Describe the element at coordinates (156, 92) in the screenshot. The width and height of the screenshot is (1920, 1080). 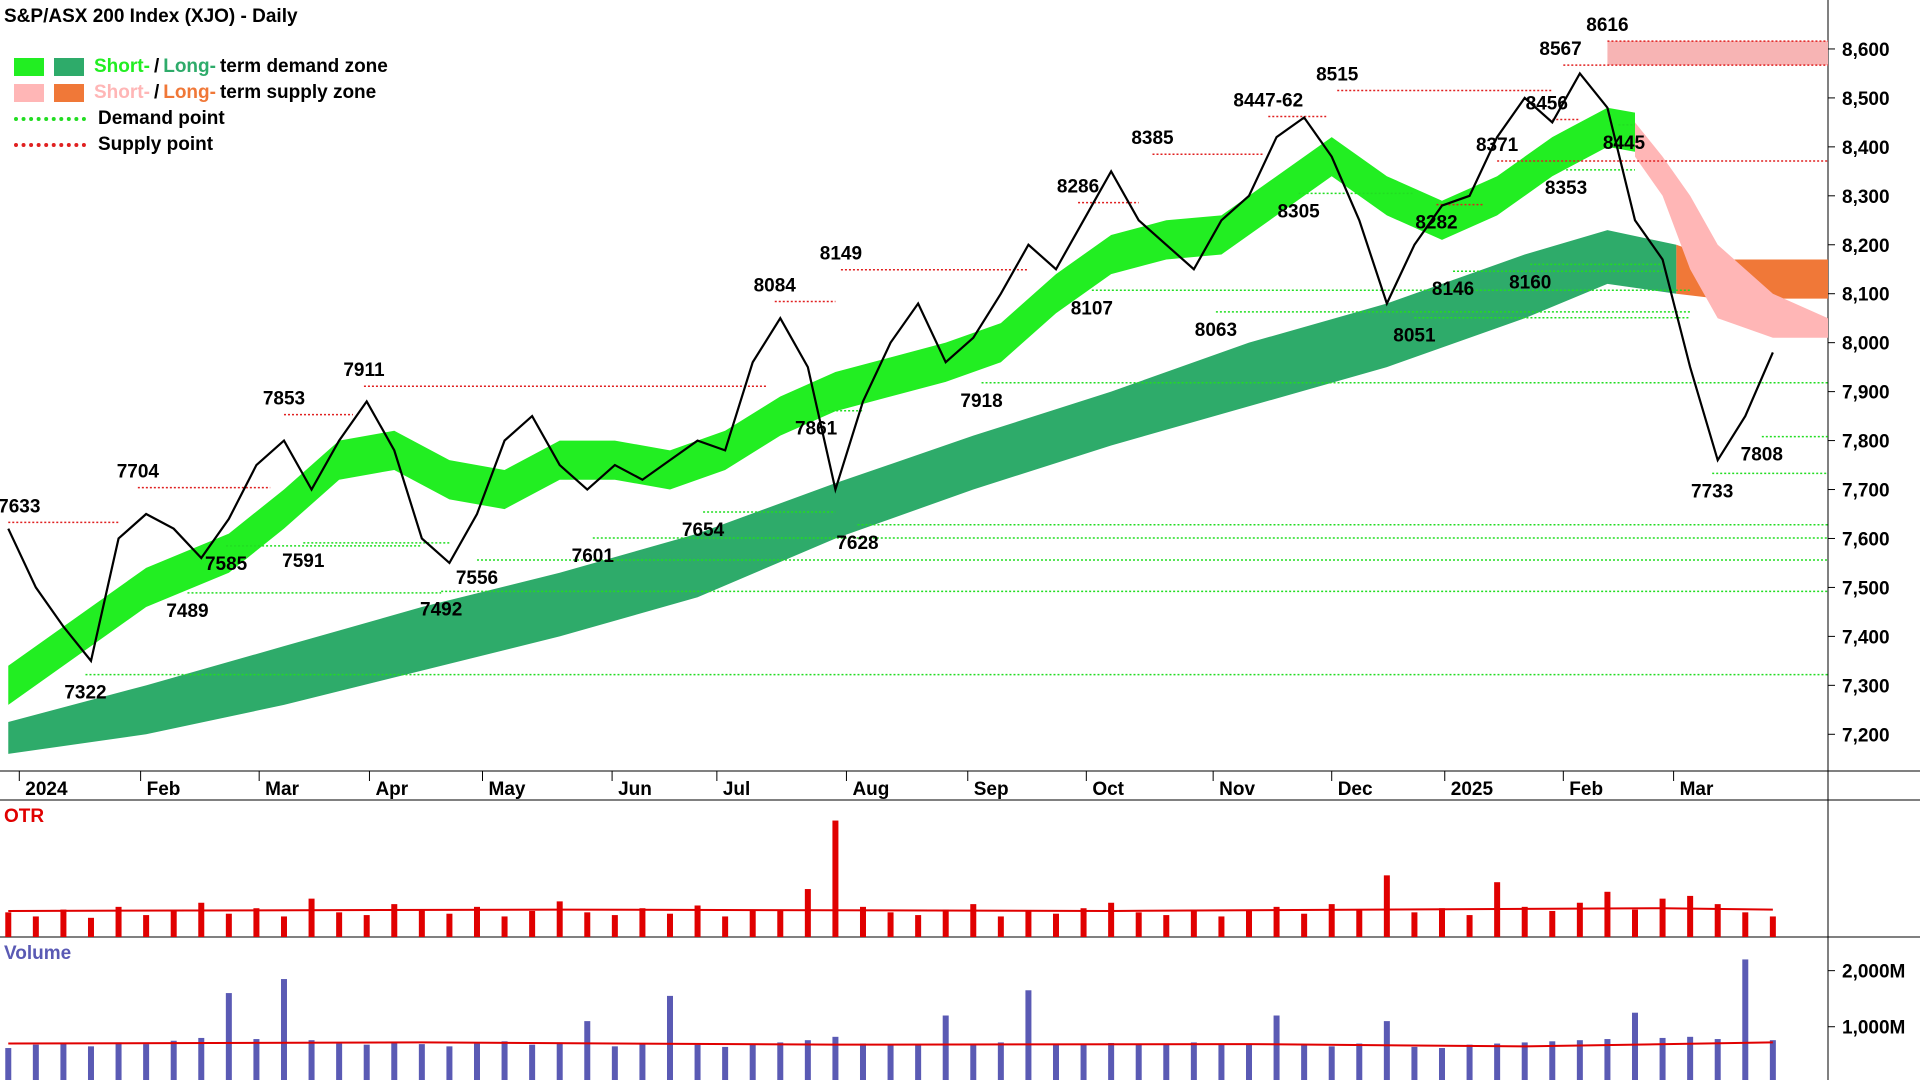
I see `legend-text: /` at that location.